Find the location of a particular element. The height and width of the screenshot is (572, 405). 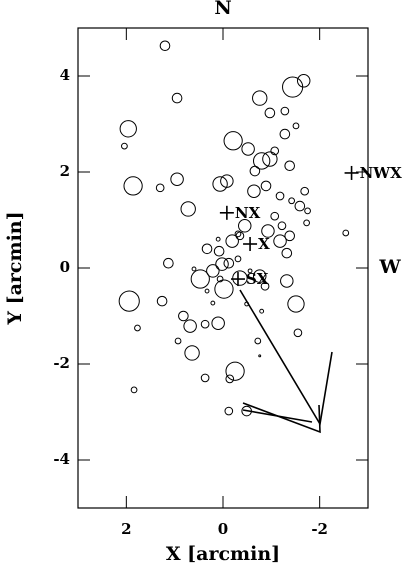

y-axis-title: Y [arcmin] is located at coordinates (15, 268).